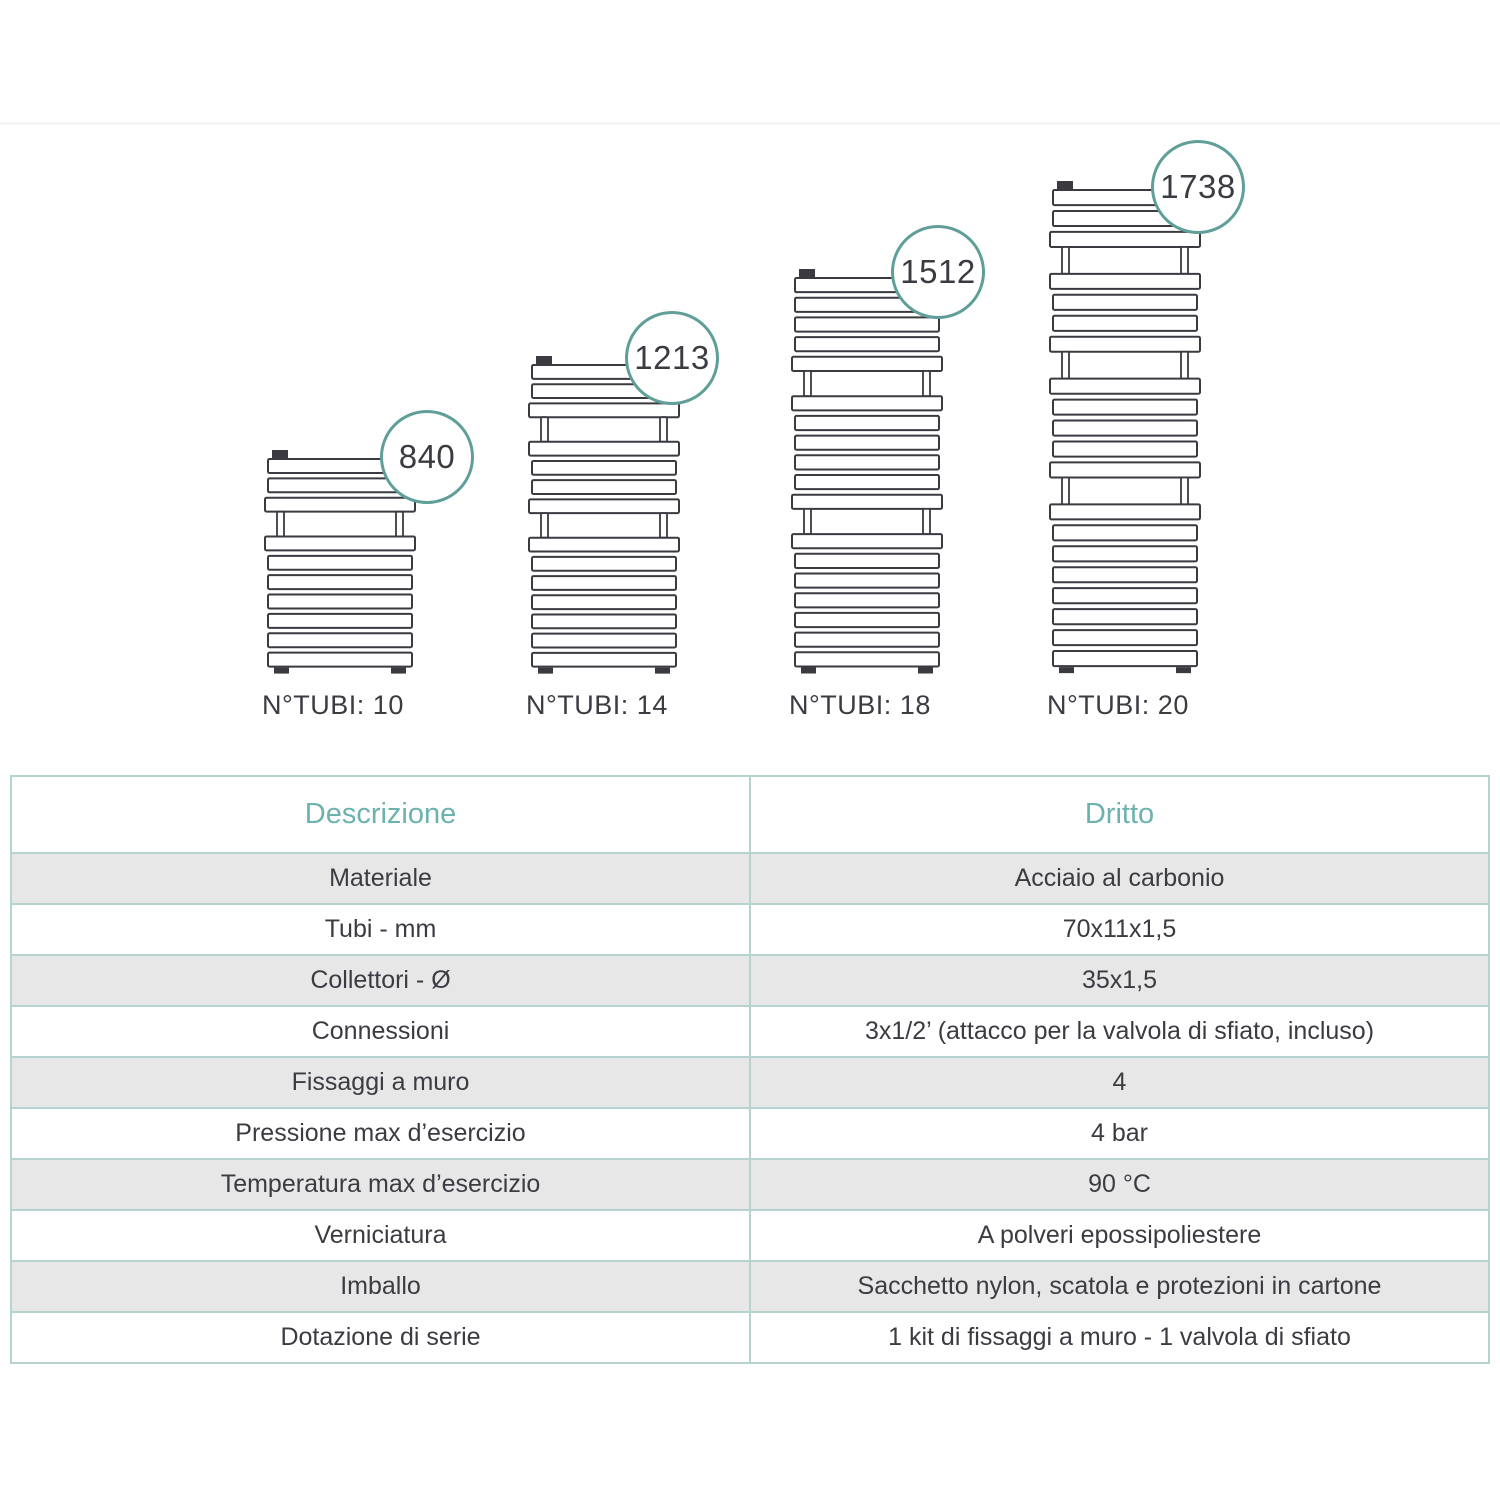 The height and width of the screenshot is (1500, 1500). I want to click on row-label: Dotazione di serie, so click(380, 1337).